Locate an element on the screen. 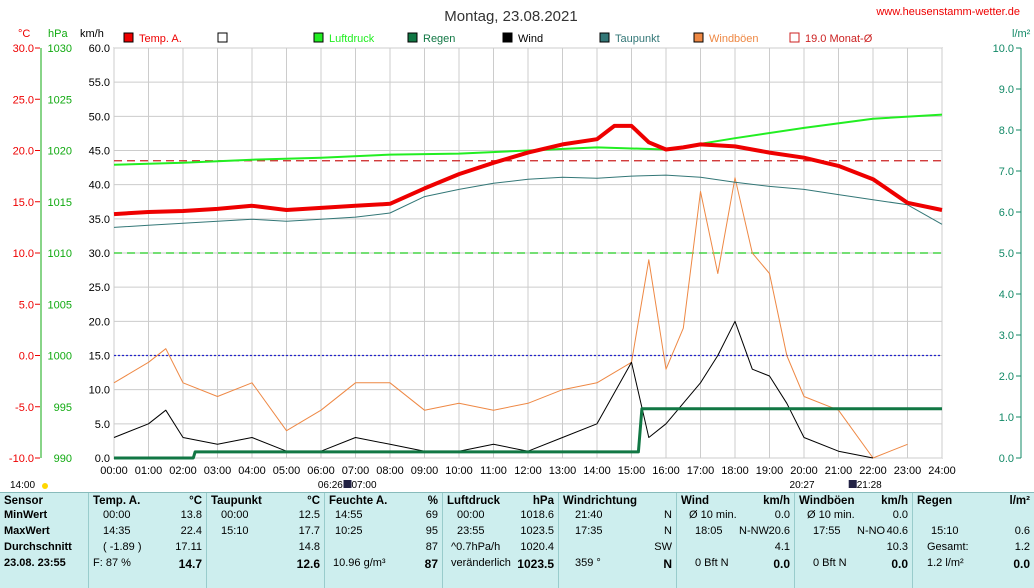 The height and width of the screenshot is (588, 1034). temp-max-time: 14:35 is located at coordinates (117, 531).